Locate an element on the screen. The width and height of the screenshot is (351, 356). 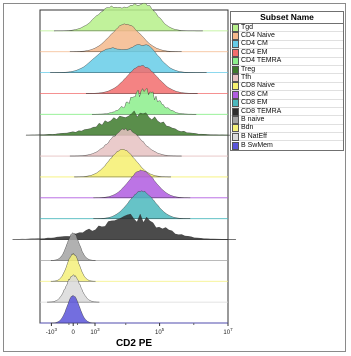
legend-label: CD8 CM is located at coordinates (254, 94).